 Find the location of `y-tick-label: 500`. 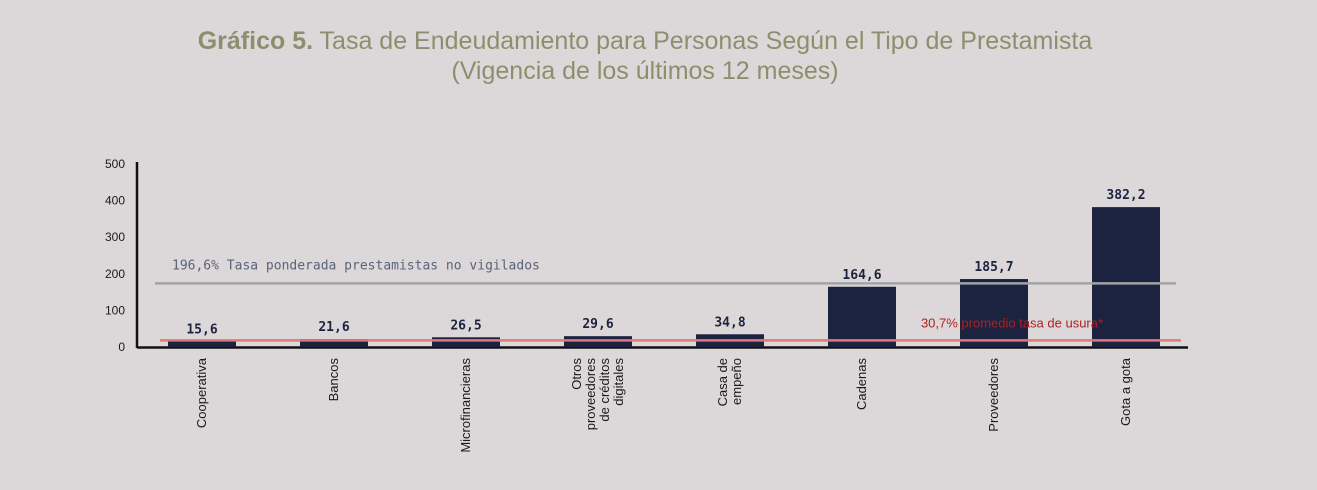

y-tick-label: 500 is located at coordinates (115, 164).